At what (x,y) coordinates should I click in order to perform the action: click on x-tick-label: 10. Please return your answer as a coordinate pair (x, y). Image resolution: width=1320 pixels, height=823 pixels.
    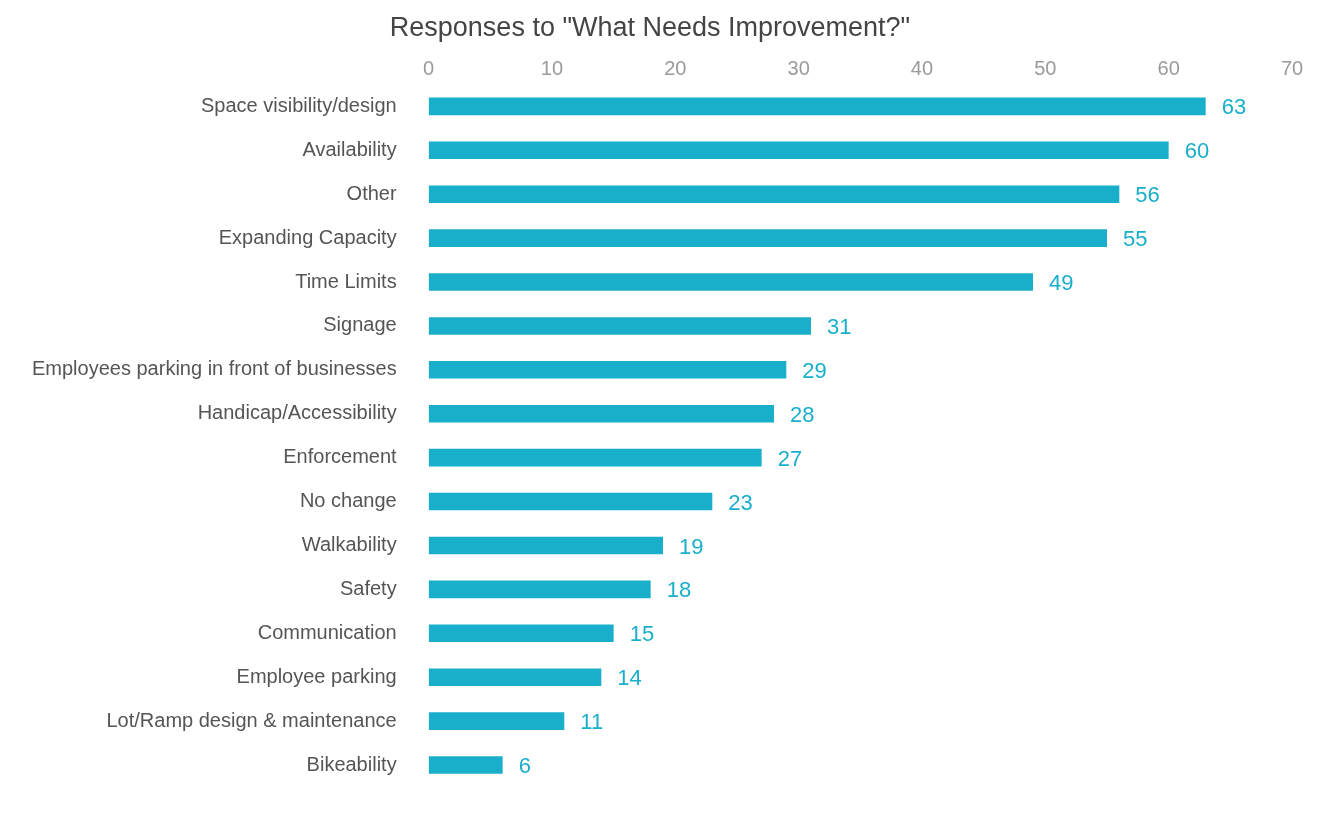
    Looking at the image, I should click on (552, 67).